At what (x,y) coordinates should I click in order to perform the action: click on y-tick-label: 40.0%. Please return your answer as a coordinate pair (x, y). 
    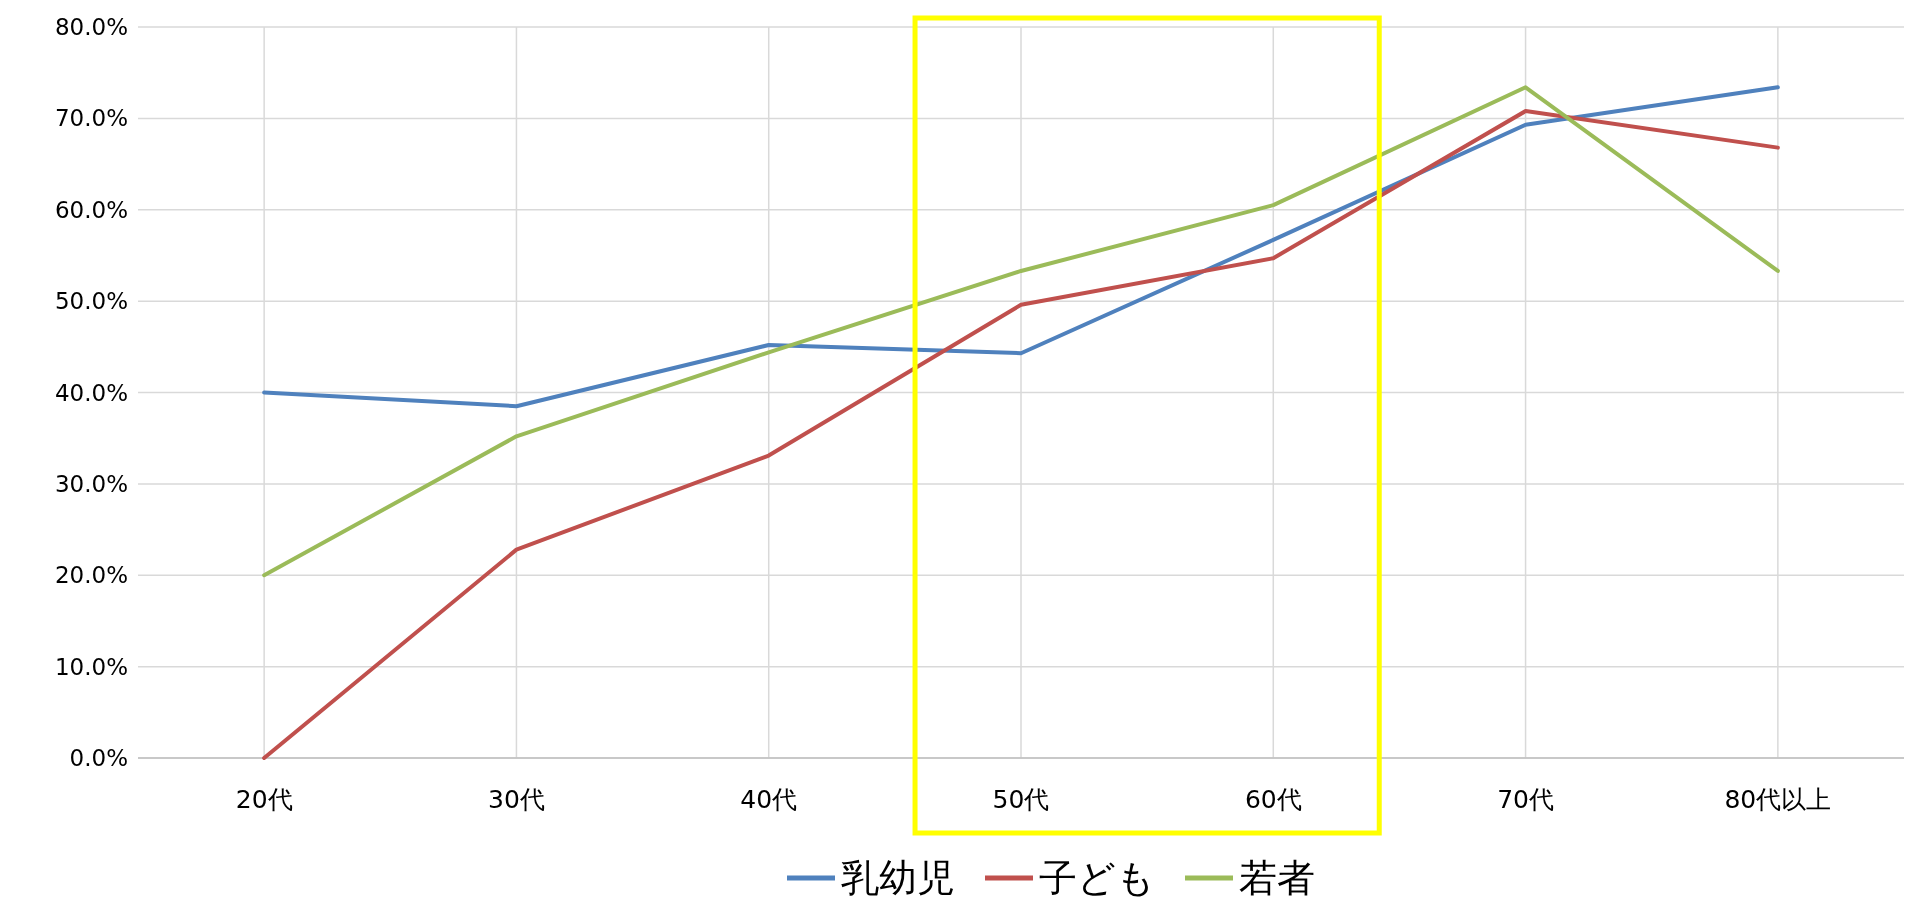
    Looking at the image, I should click on (91, 392).